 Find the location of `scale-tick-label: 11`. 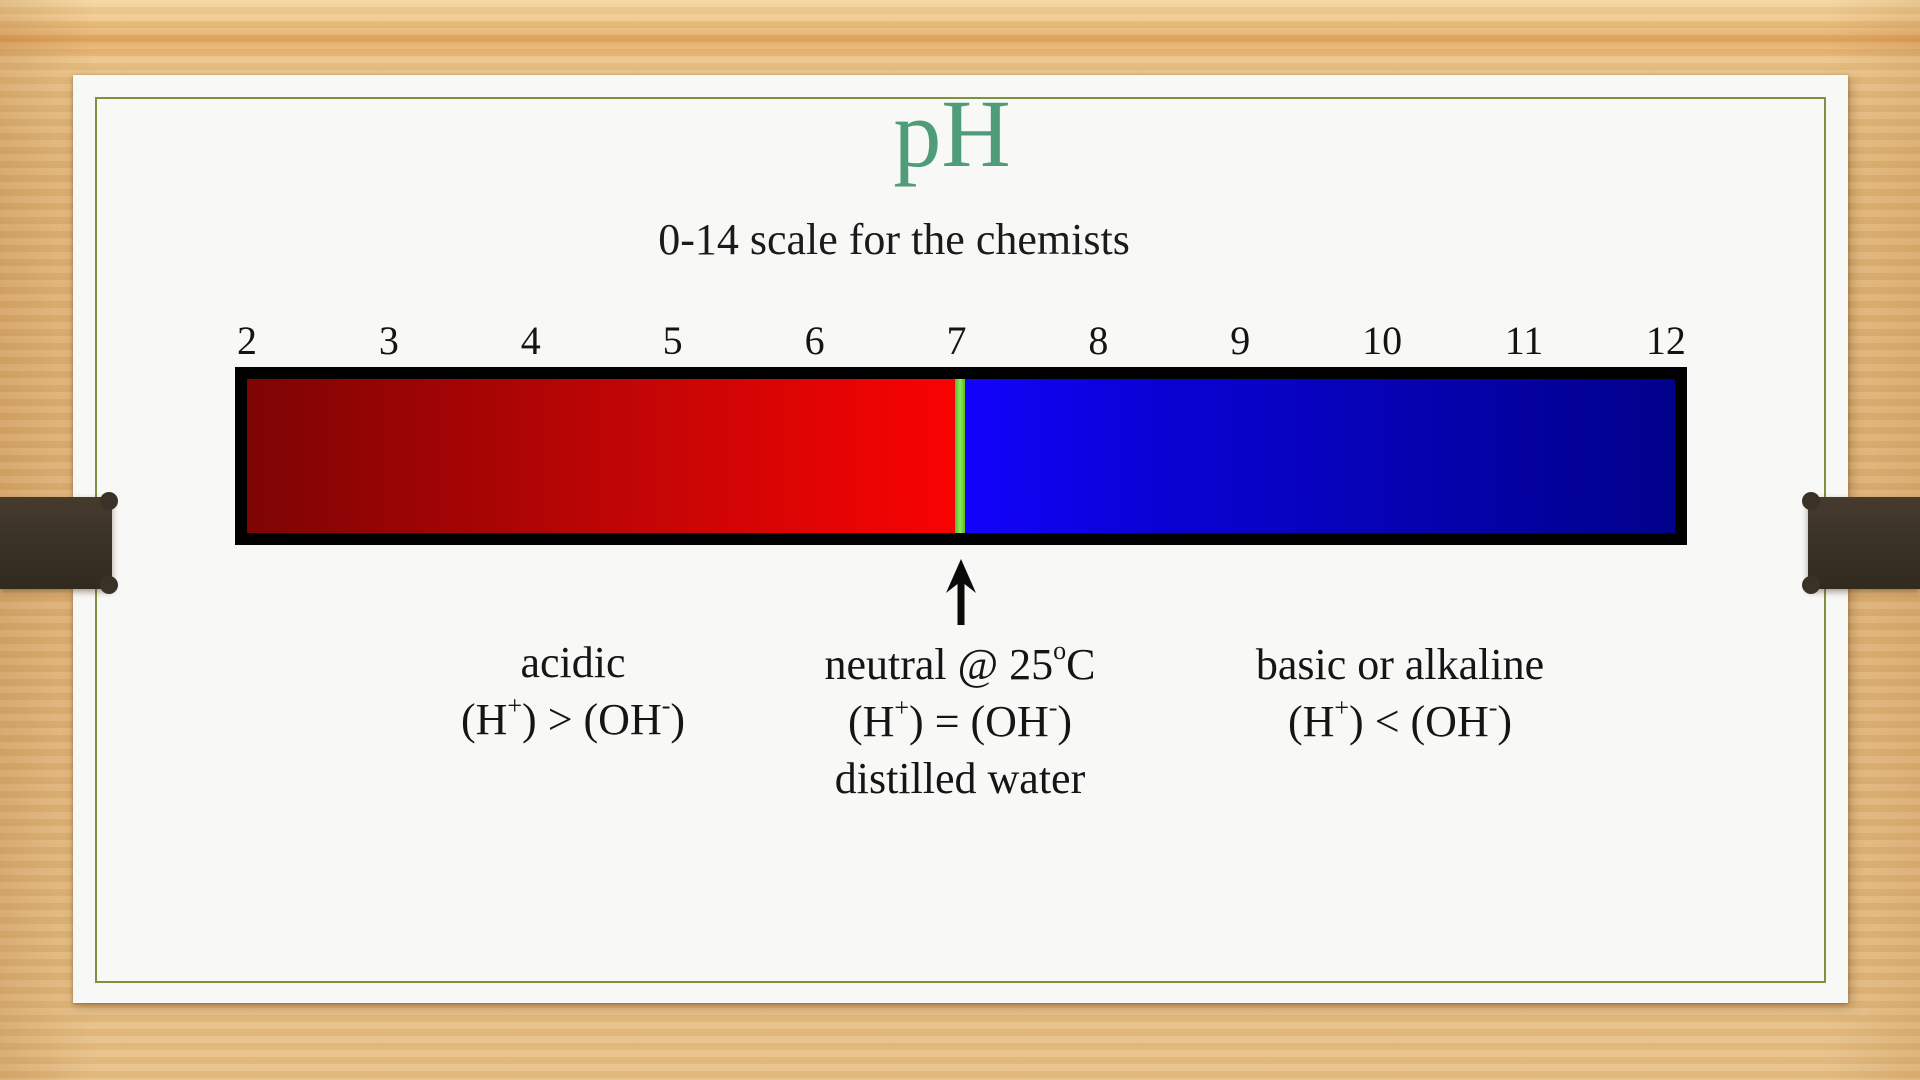

scale-tick-label: 11 is located at coordinates (1524, 340).